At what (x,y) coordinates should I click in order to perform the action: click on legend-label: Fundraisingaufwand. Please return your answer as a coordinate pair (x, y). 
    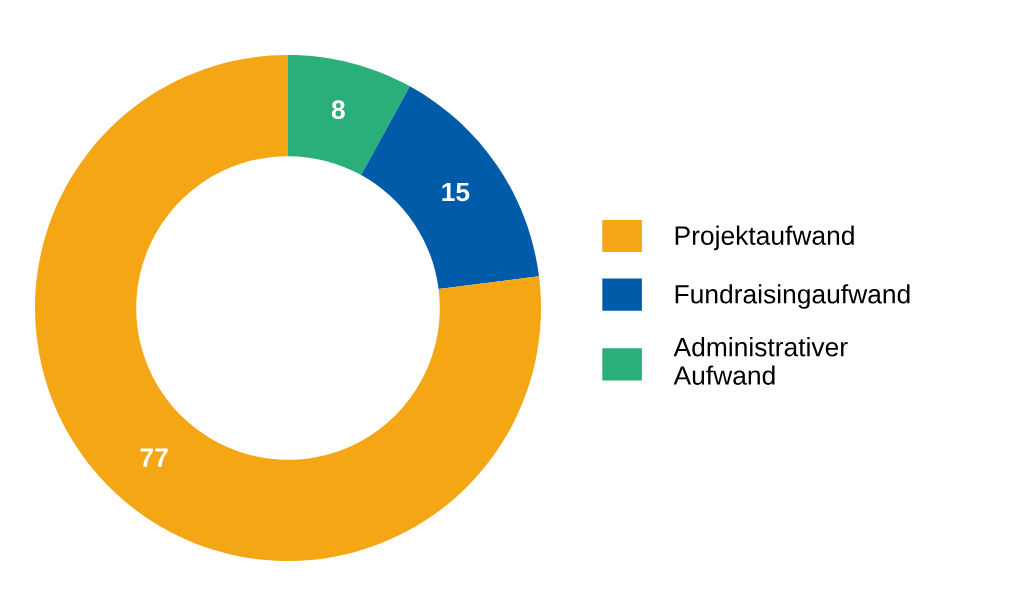
    Looking at the image, I should click on (792, 296).